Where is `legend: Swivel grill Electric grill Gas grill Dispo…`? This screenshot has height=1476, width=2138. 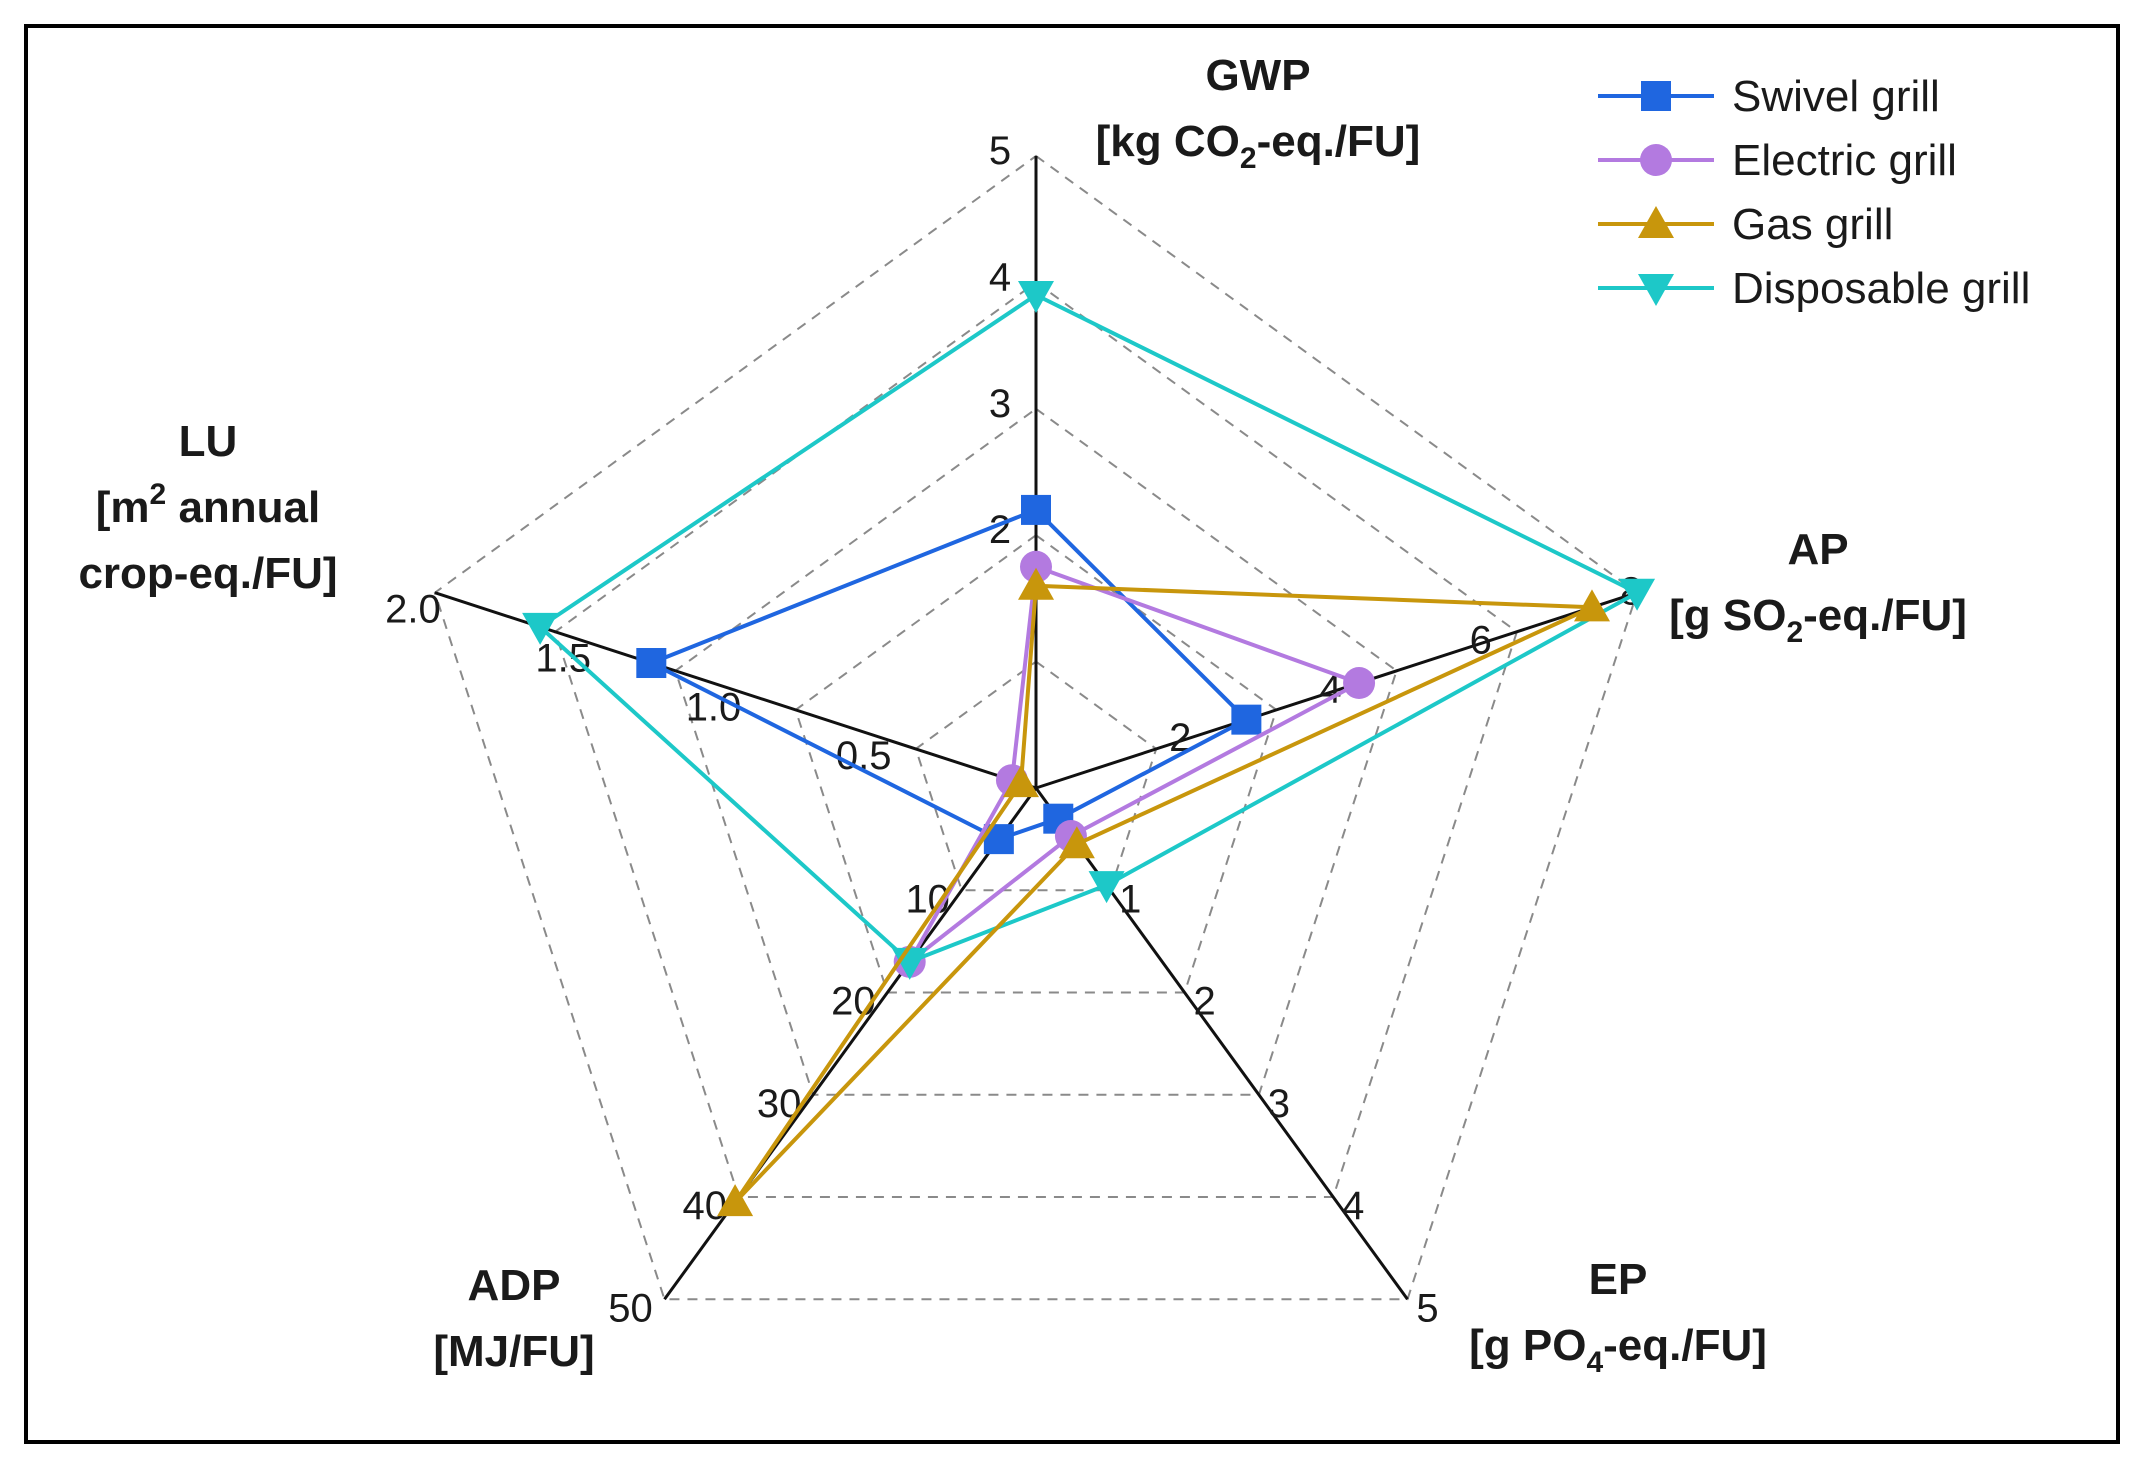
legend: Swivel grill Electric grill Gas grill Dispo… is located at coordinates (1814, 192).